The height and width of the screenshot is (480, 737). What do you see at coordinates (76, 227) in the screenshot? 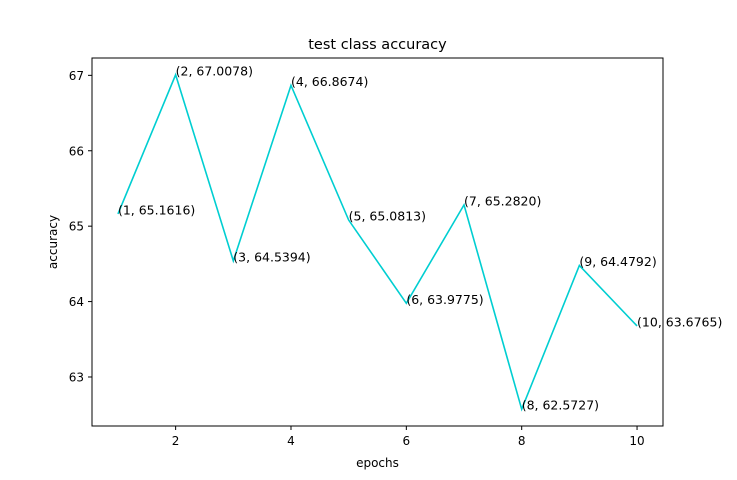
I see `y-tick-label: 65` at bounding box center [76, 227].